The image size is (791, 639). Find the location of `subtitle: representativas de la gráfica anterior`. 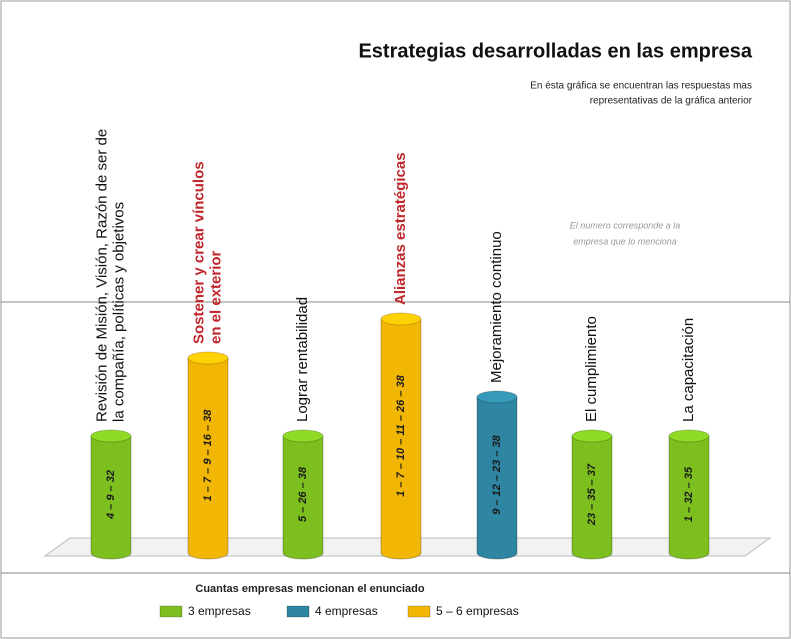

subtitle: representativas de la gráfica anterior is located at coordinates (671, 101).